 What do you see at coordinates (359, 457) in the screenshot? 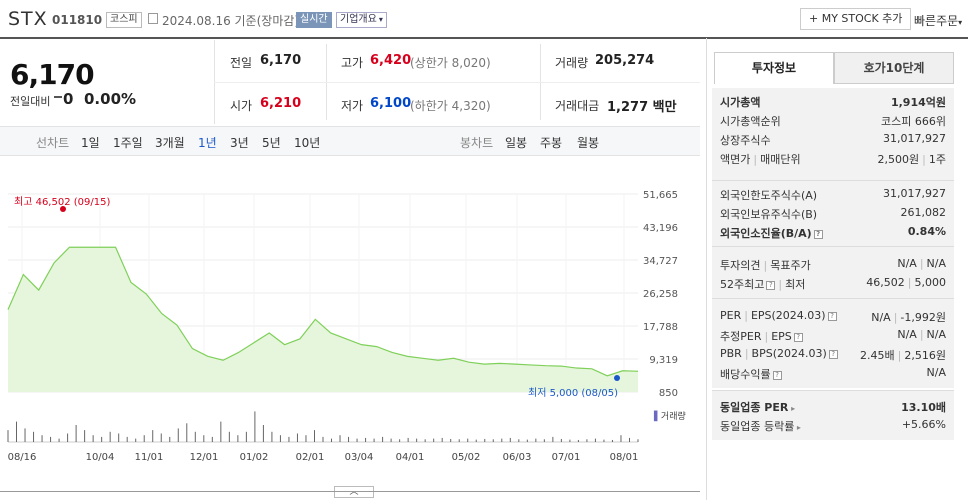
I see `x-tick-label: 03/04` at bounding box center [359, 457].